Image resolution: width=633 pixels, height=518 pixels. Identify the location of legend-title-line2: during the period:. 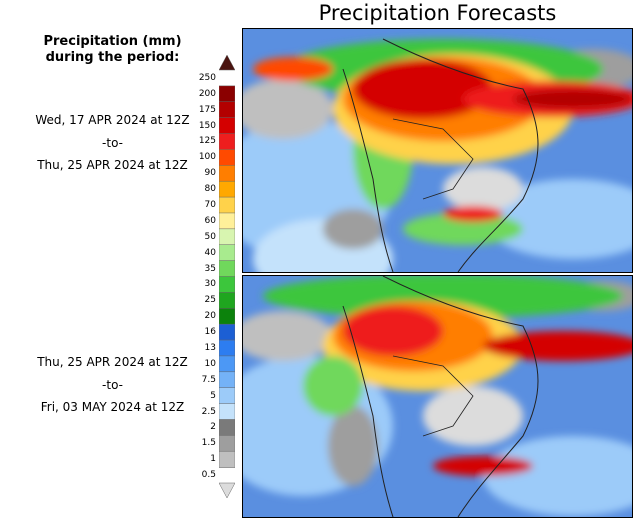
(112, 57).